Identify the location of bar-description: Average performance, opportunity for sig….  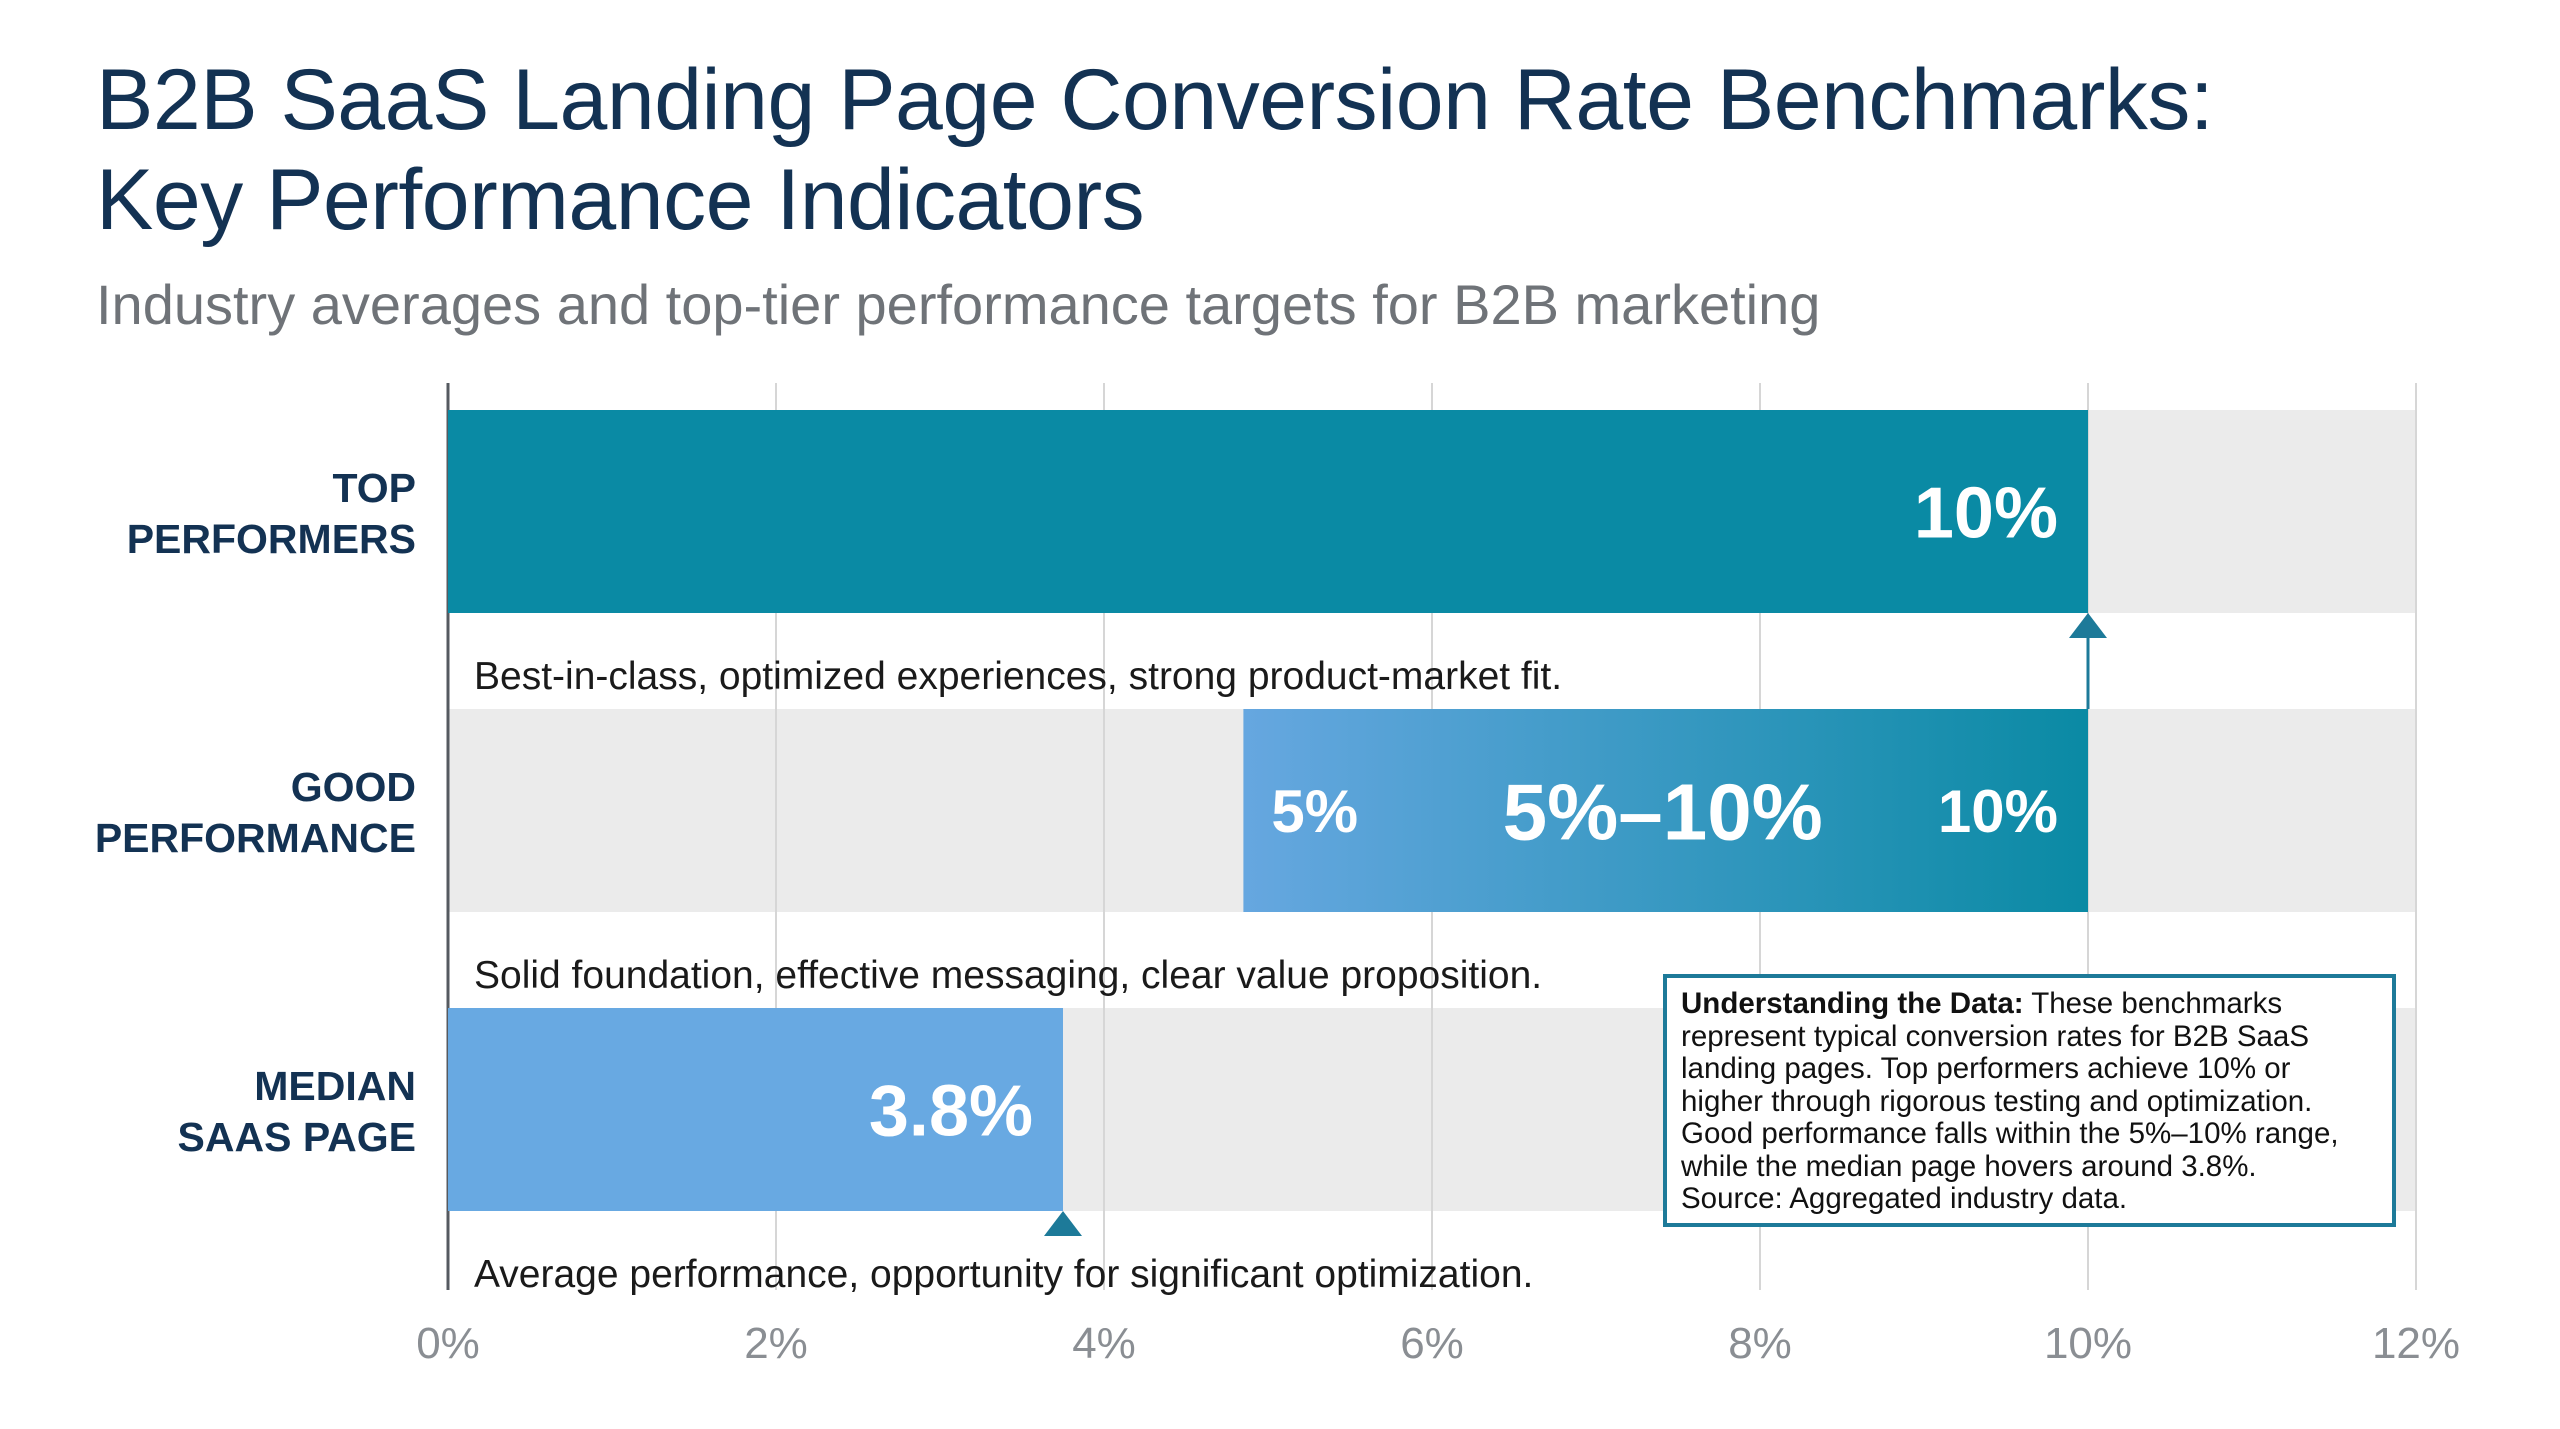
(1003, 1274).